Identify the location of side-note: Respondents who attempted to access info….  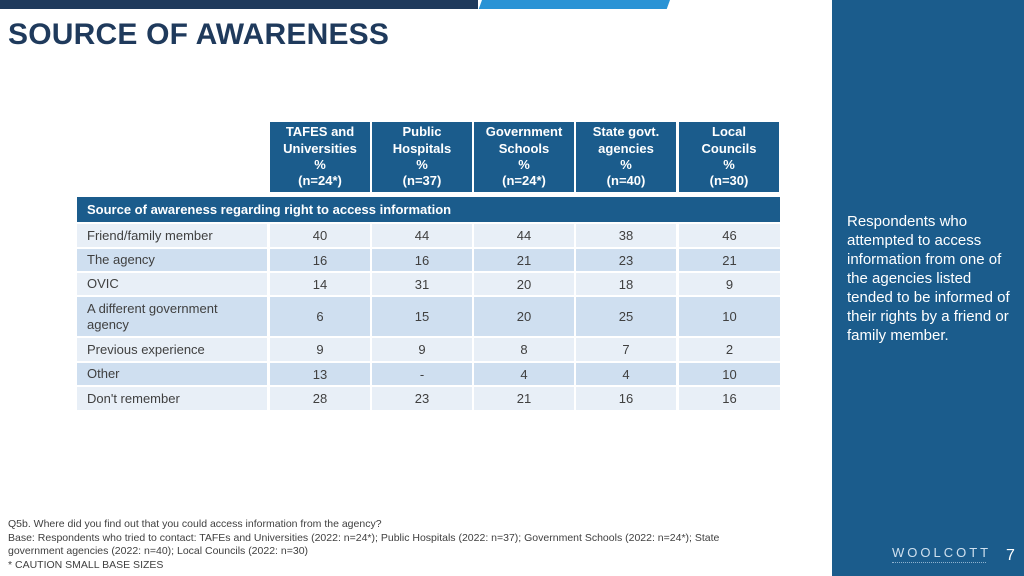
(928, 278).